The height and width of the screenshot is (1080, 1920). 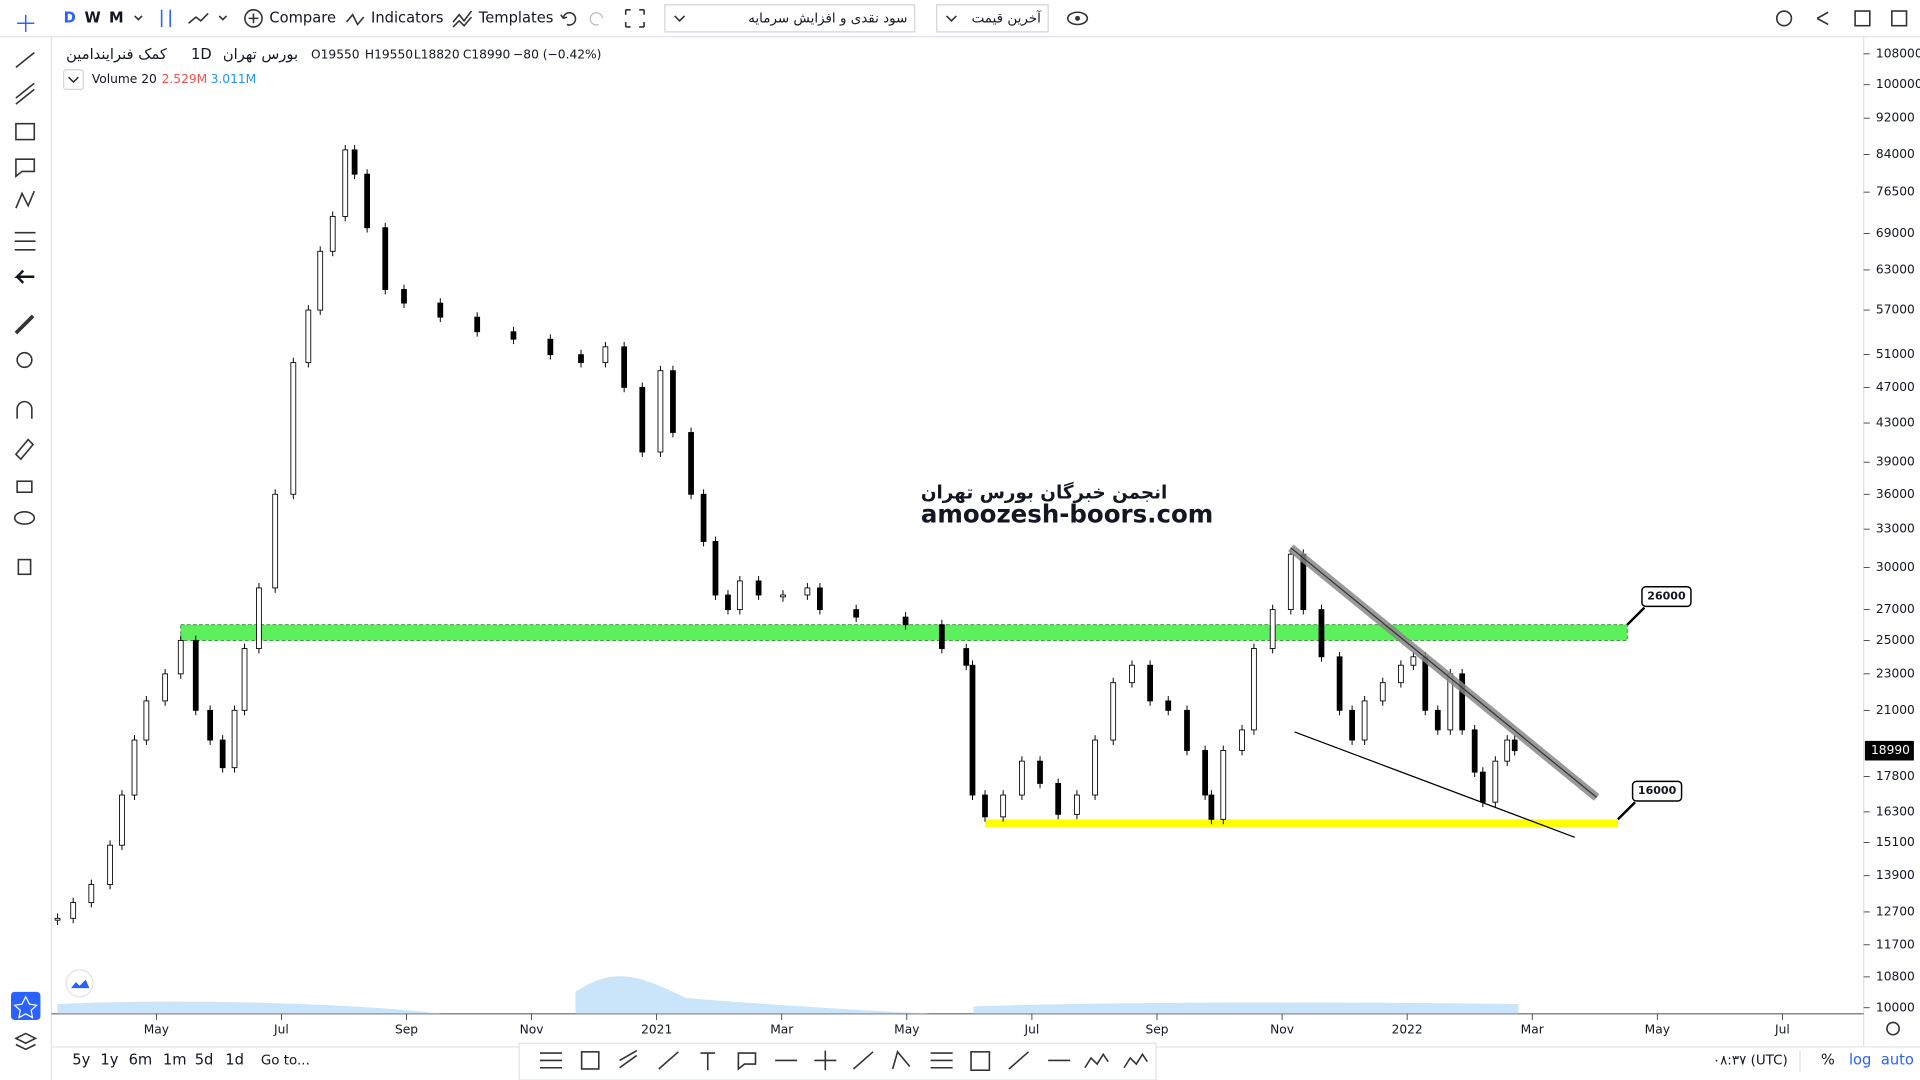 What do you see at coordinates (204, 1059) in the screenshot?
I see `range-button: 5d` at bounding box center [204, 1059].